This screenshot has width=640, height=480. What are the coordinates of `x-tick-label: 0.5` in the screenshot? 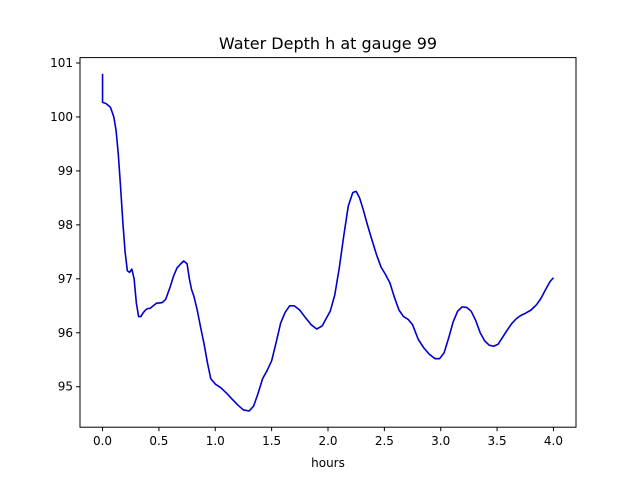 It's located at (158, 441).